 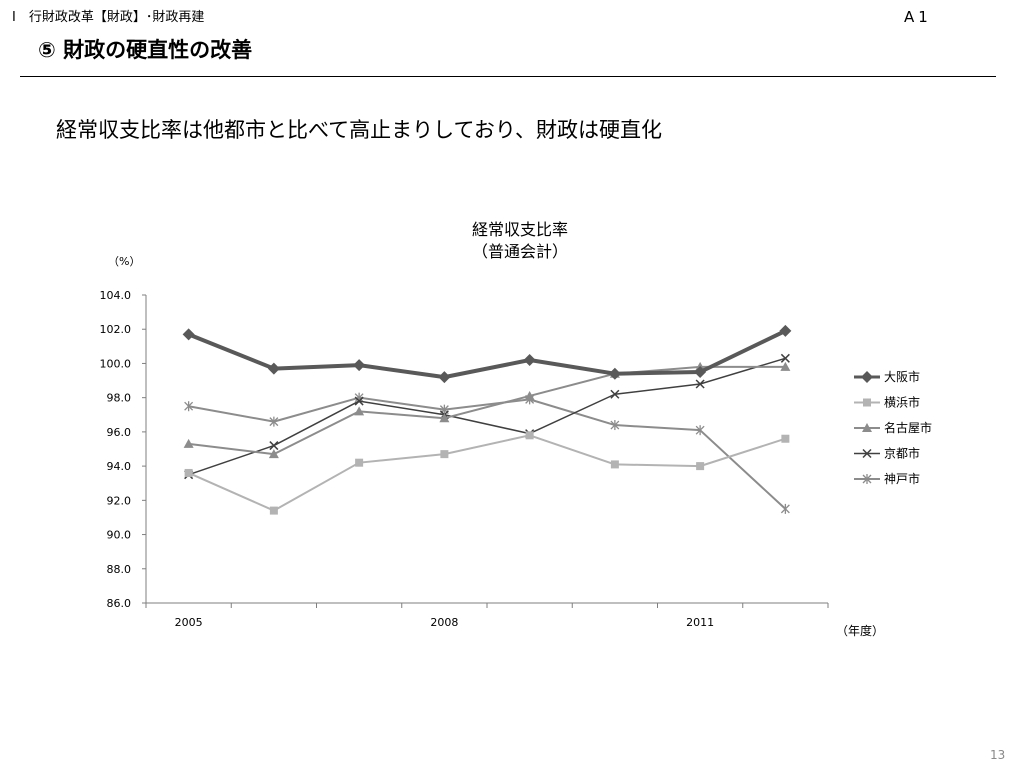 What do you see at coordinates (116, 295) in the screenshot?
I see `y-tick-label: 104.0` at bounding box center [116, 295].